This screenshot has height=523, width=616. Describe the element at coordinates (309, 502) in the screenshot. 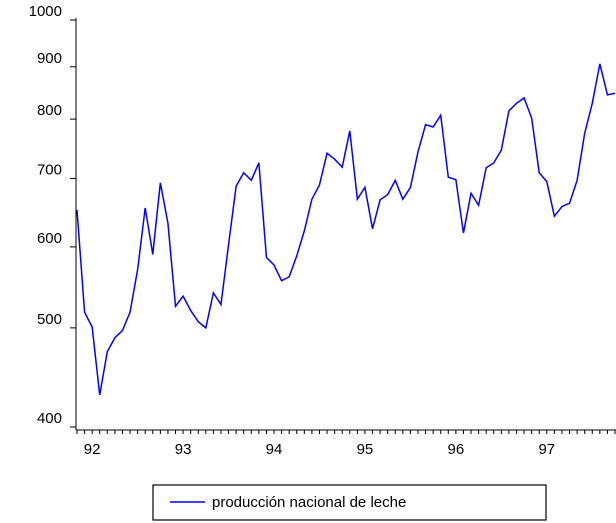

I see `legend-label: producción nacional de leche` at that location.